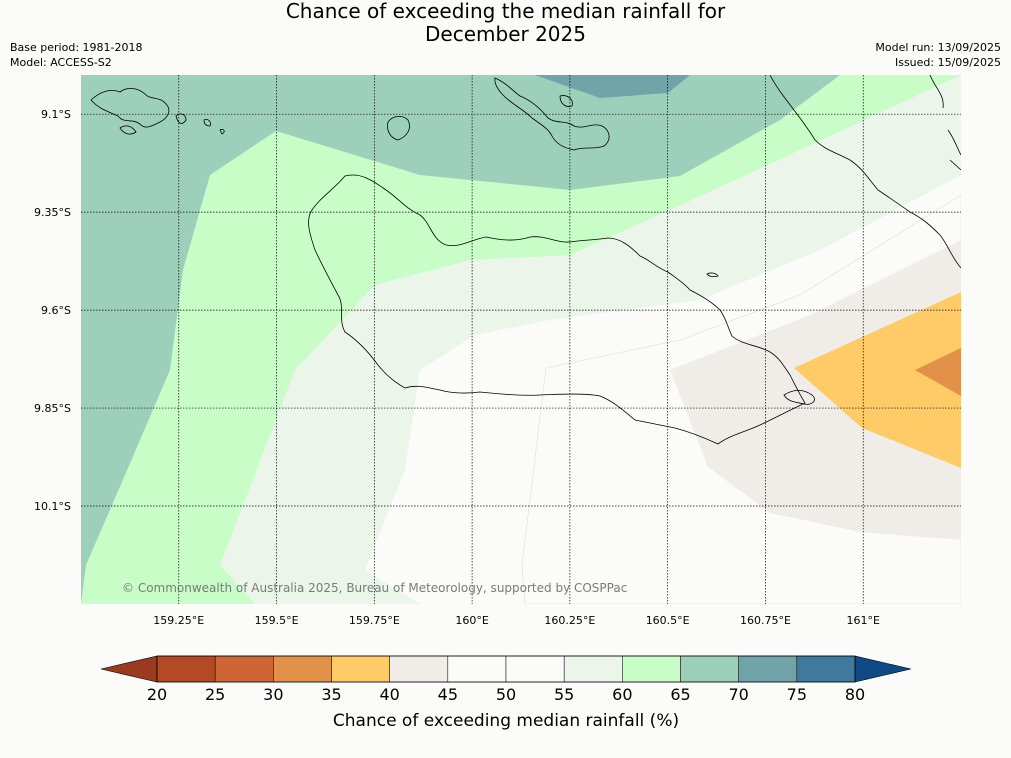 The width and height of the screenshot is (1011, 758). Describe the element at coordinates (52, 212) in the screenshot. I see `lat-tick-label: 9.35°S` at that location.